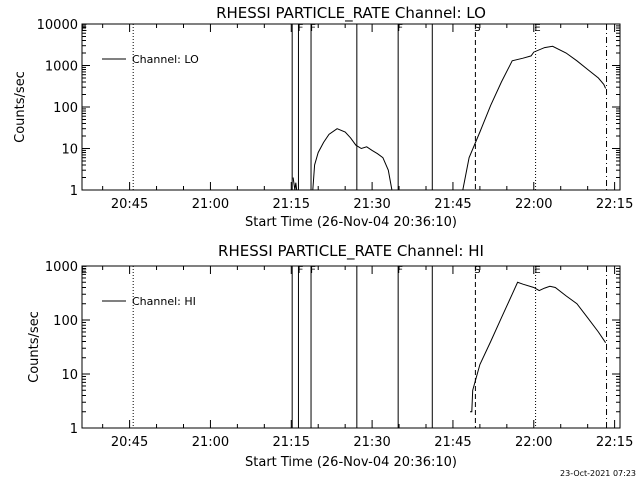 The image size is (640, 480). I want to click on legend-label: Channel: LO, so click(165, 59).